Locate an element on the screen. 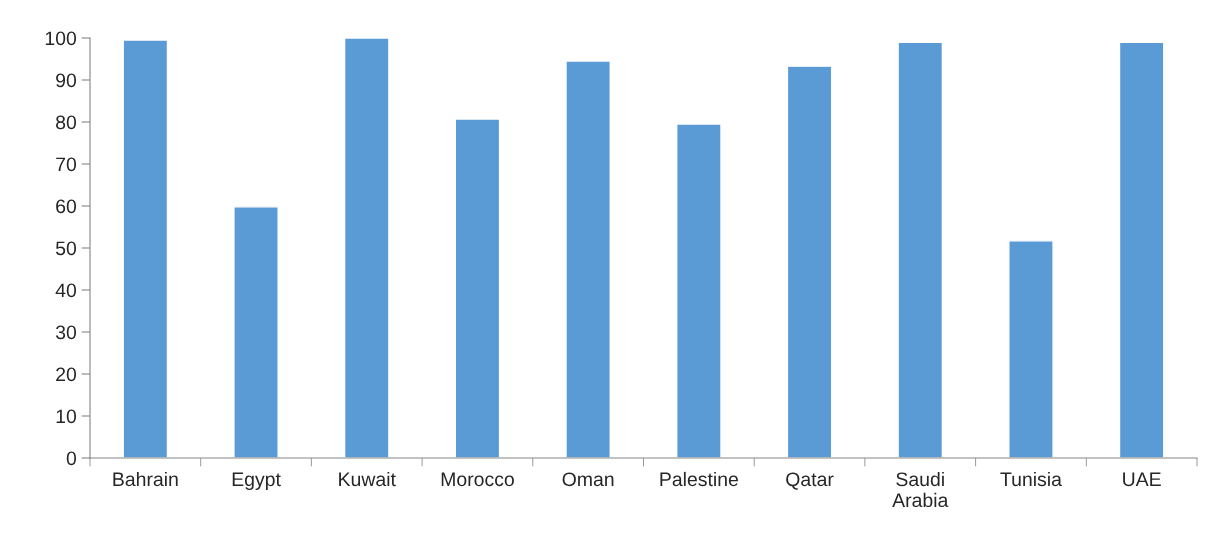 The image size is (1218, 553). x-tick-label: Kuwait is located at coordinates (367, 479).